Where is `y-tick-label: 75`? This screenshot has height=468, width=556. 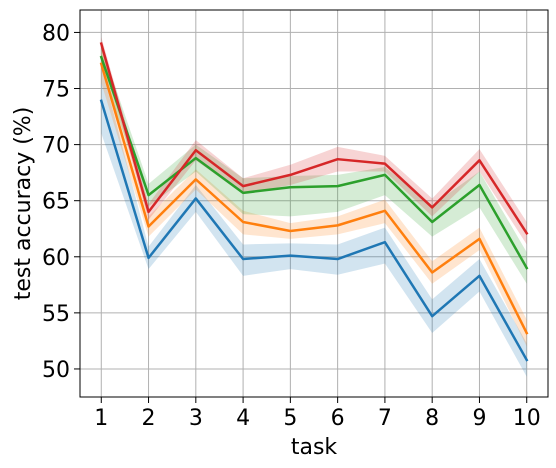 y-tick-label: 75 is located at coordinates (56, 90).